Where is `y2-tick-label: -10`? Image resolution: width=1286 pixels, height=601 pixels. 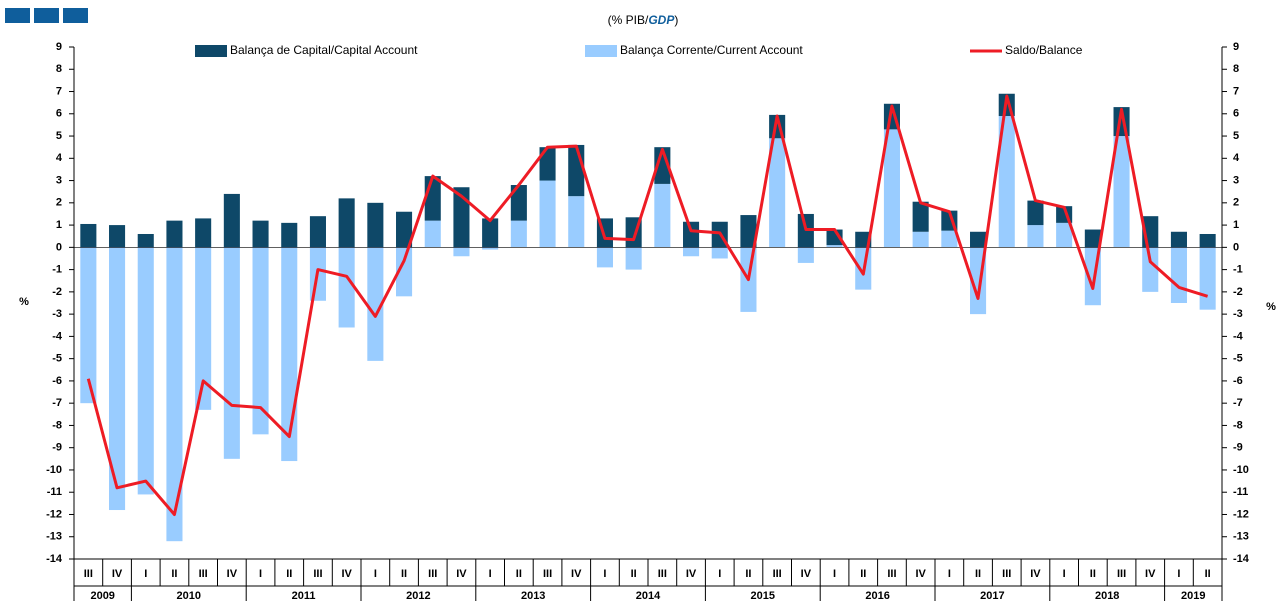 y2-tick-label: -10 is located at coordinates (1241, 470).